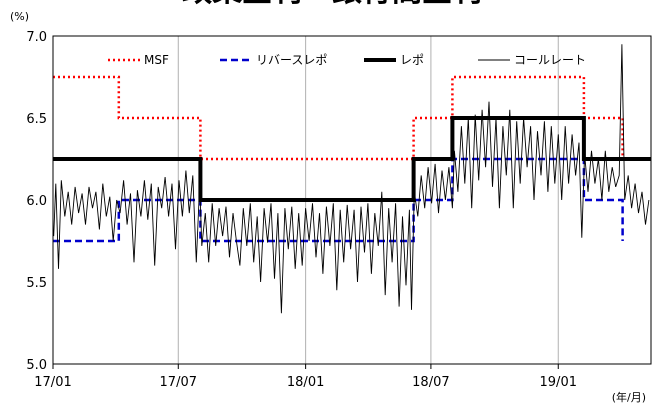 The width and height of the screenshot is (652, 406). Describe the element at coordinates (36, 365) in the screenshot. I see `y-tick-label: 5.0` at that location.